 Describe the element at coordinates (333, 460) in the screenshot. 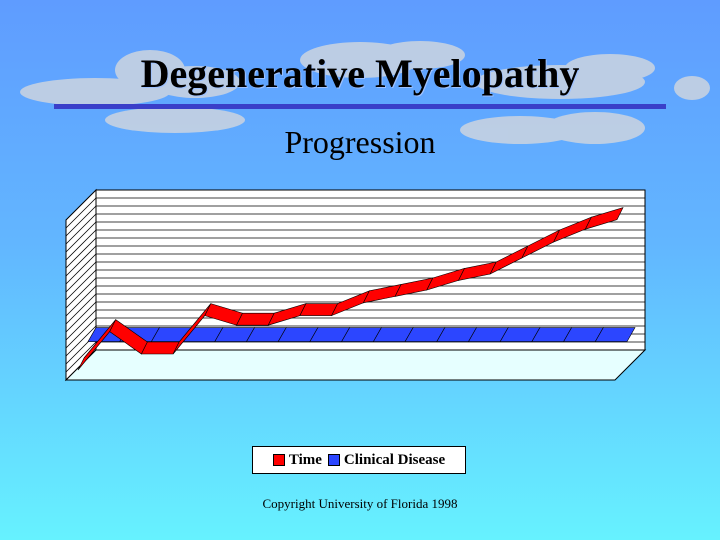

I see `legend-swatch-clinical-disease` at that location.